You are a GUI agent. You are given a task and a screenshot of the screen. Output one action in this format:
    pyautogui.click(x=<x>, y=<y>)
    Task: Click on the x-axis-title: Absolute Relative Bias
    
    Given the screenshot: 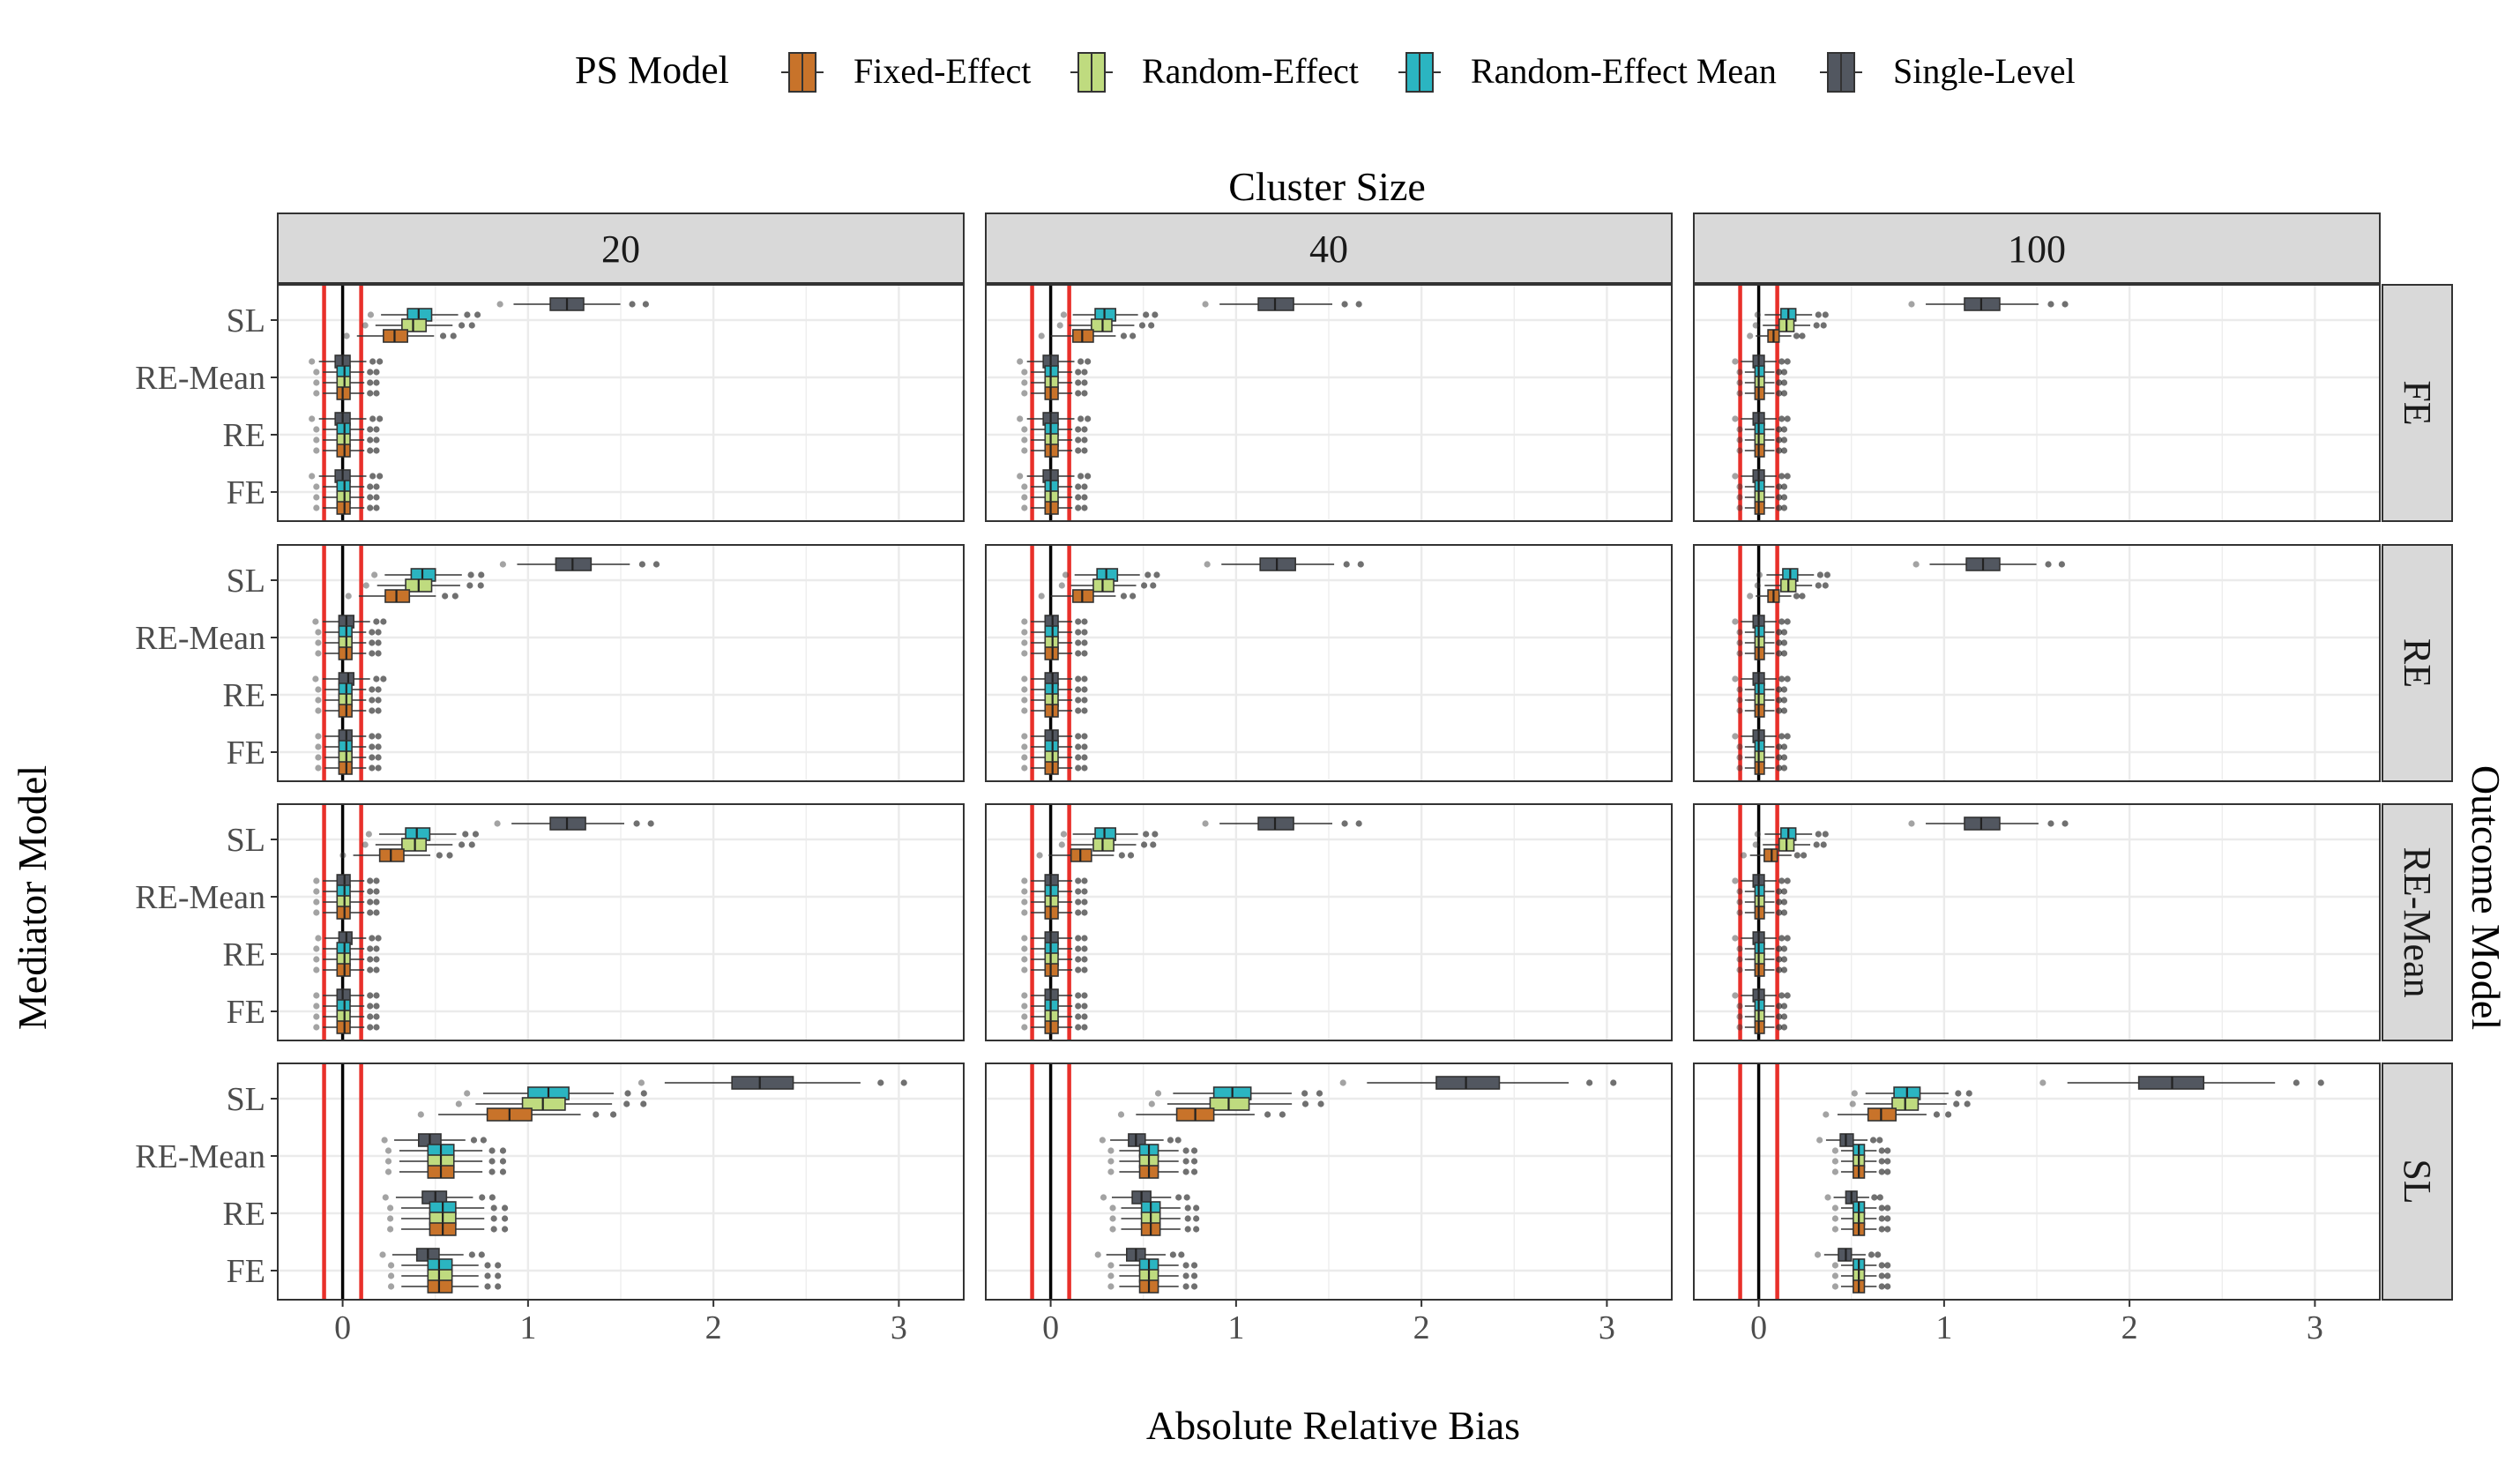 What is the action you would take?
    pyautogui.click(x=1333, y=1425)
    